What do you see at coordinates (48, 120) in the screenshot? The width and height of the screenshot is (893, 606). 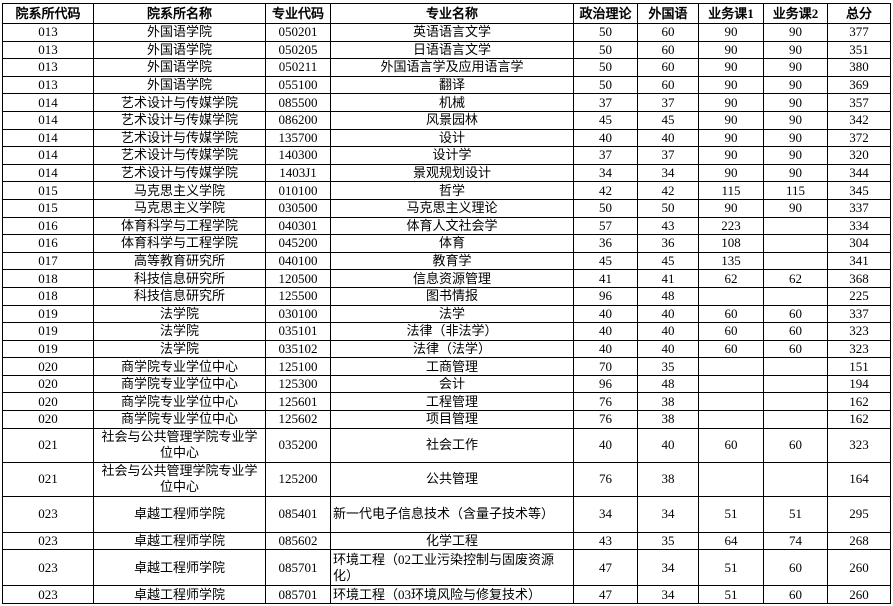 I see `dept-code-cell: 014` at bounding box center [48, 120].